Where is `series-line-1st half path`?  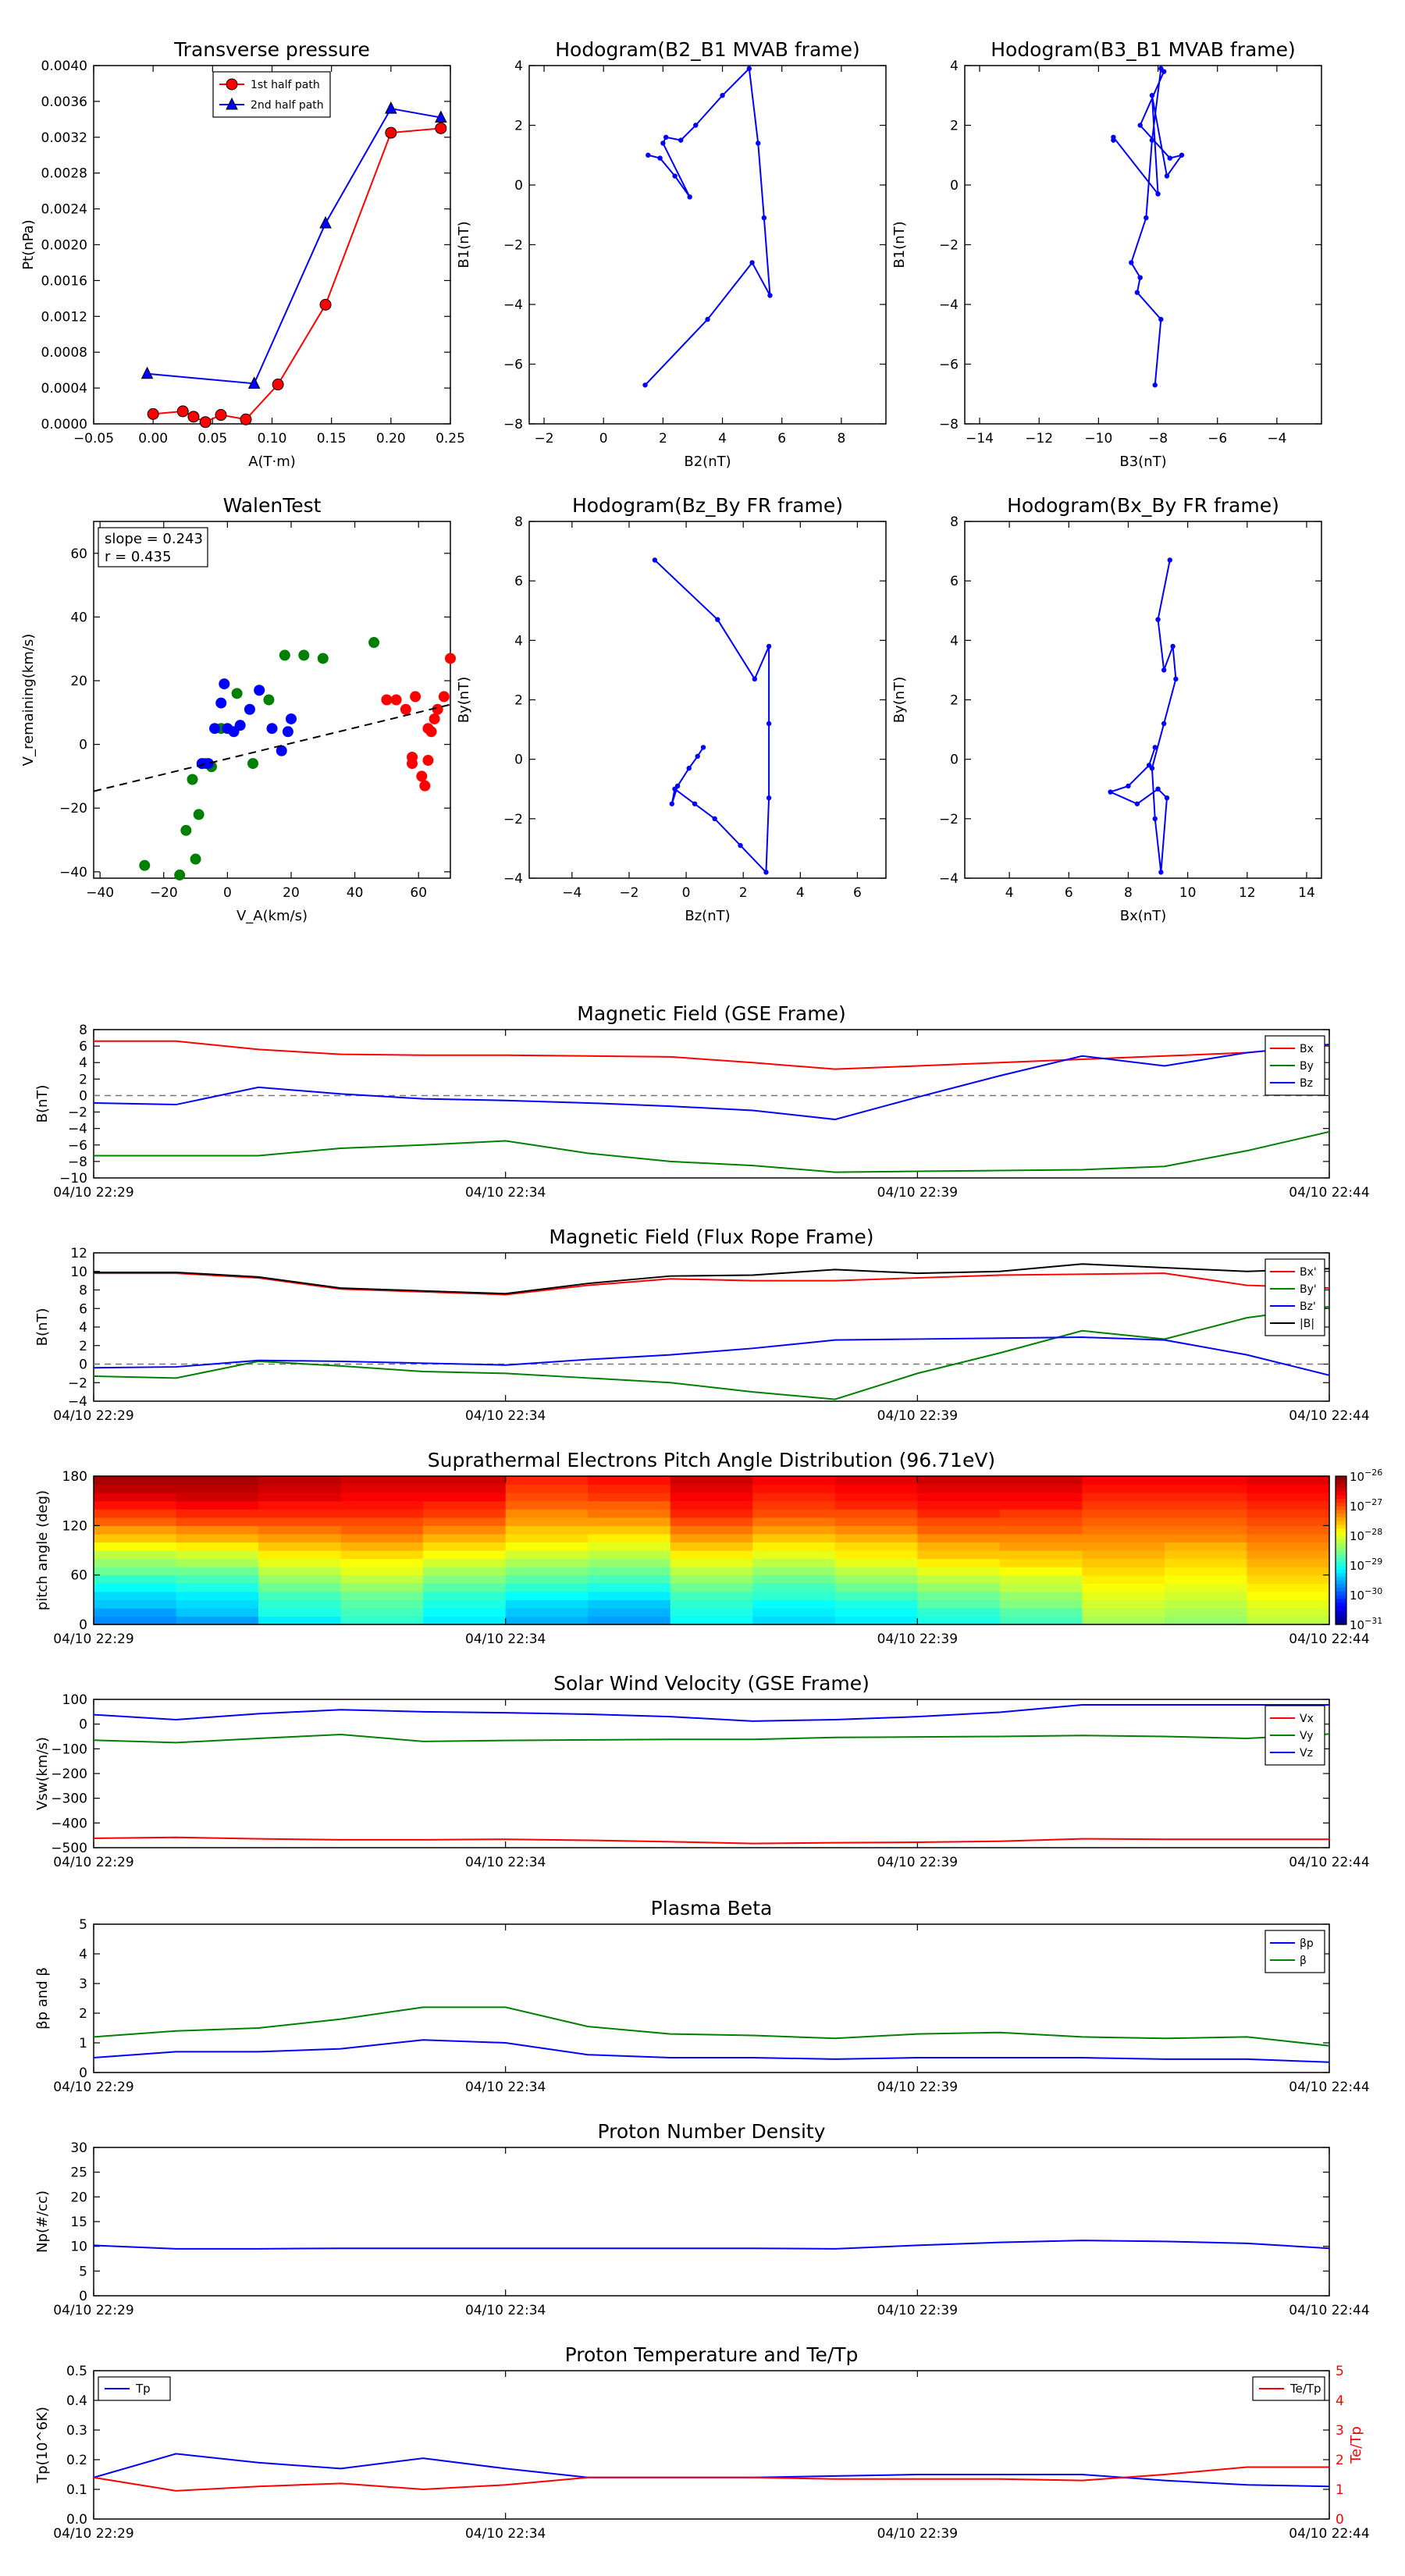 series-line-1st half path is located at coordinates (297, 275).